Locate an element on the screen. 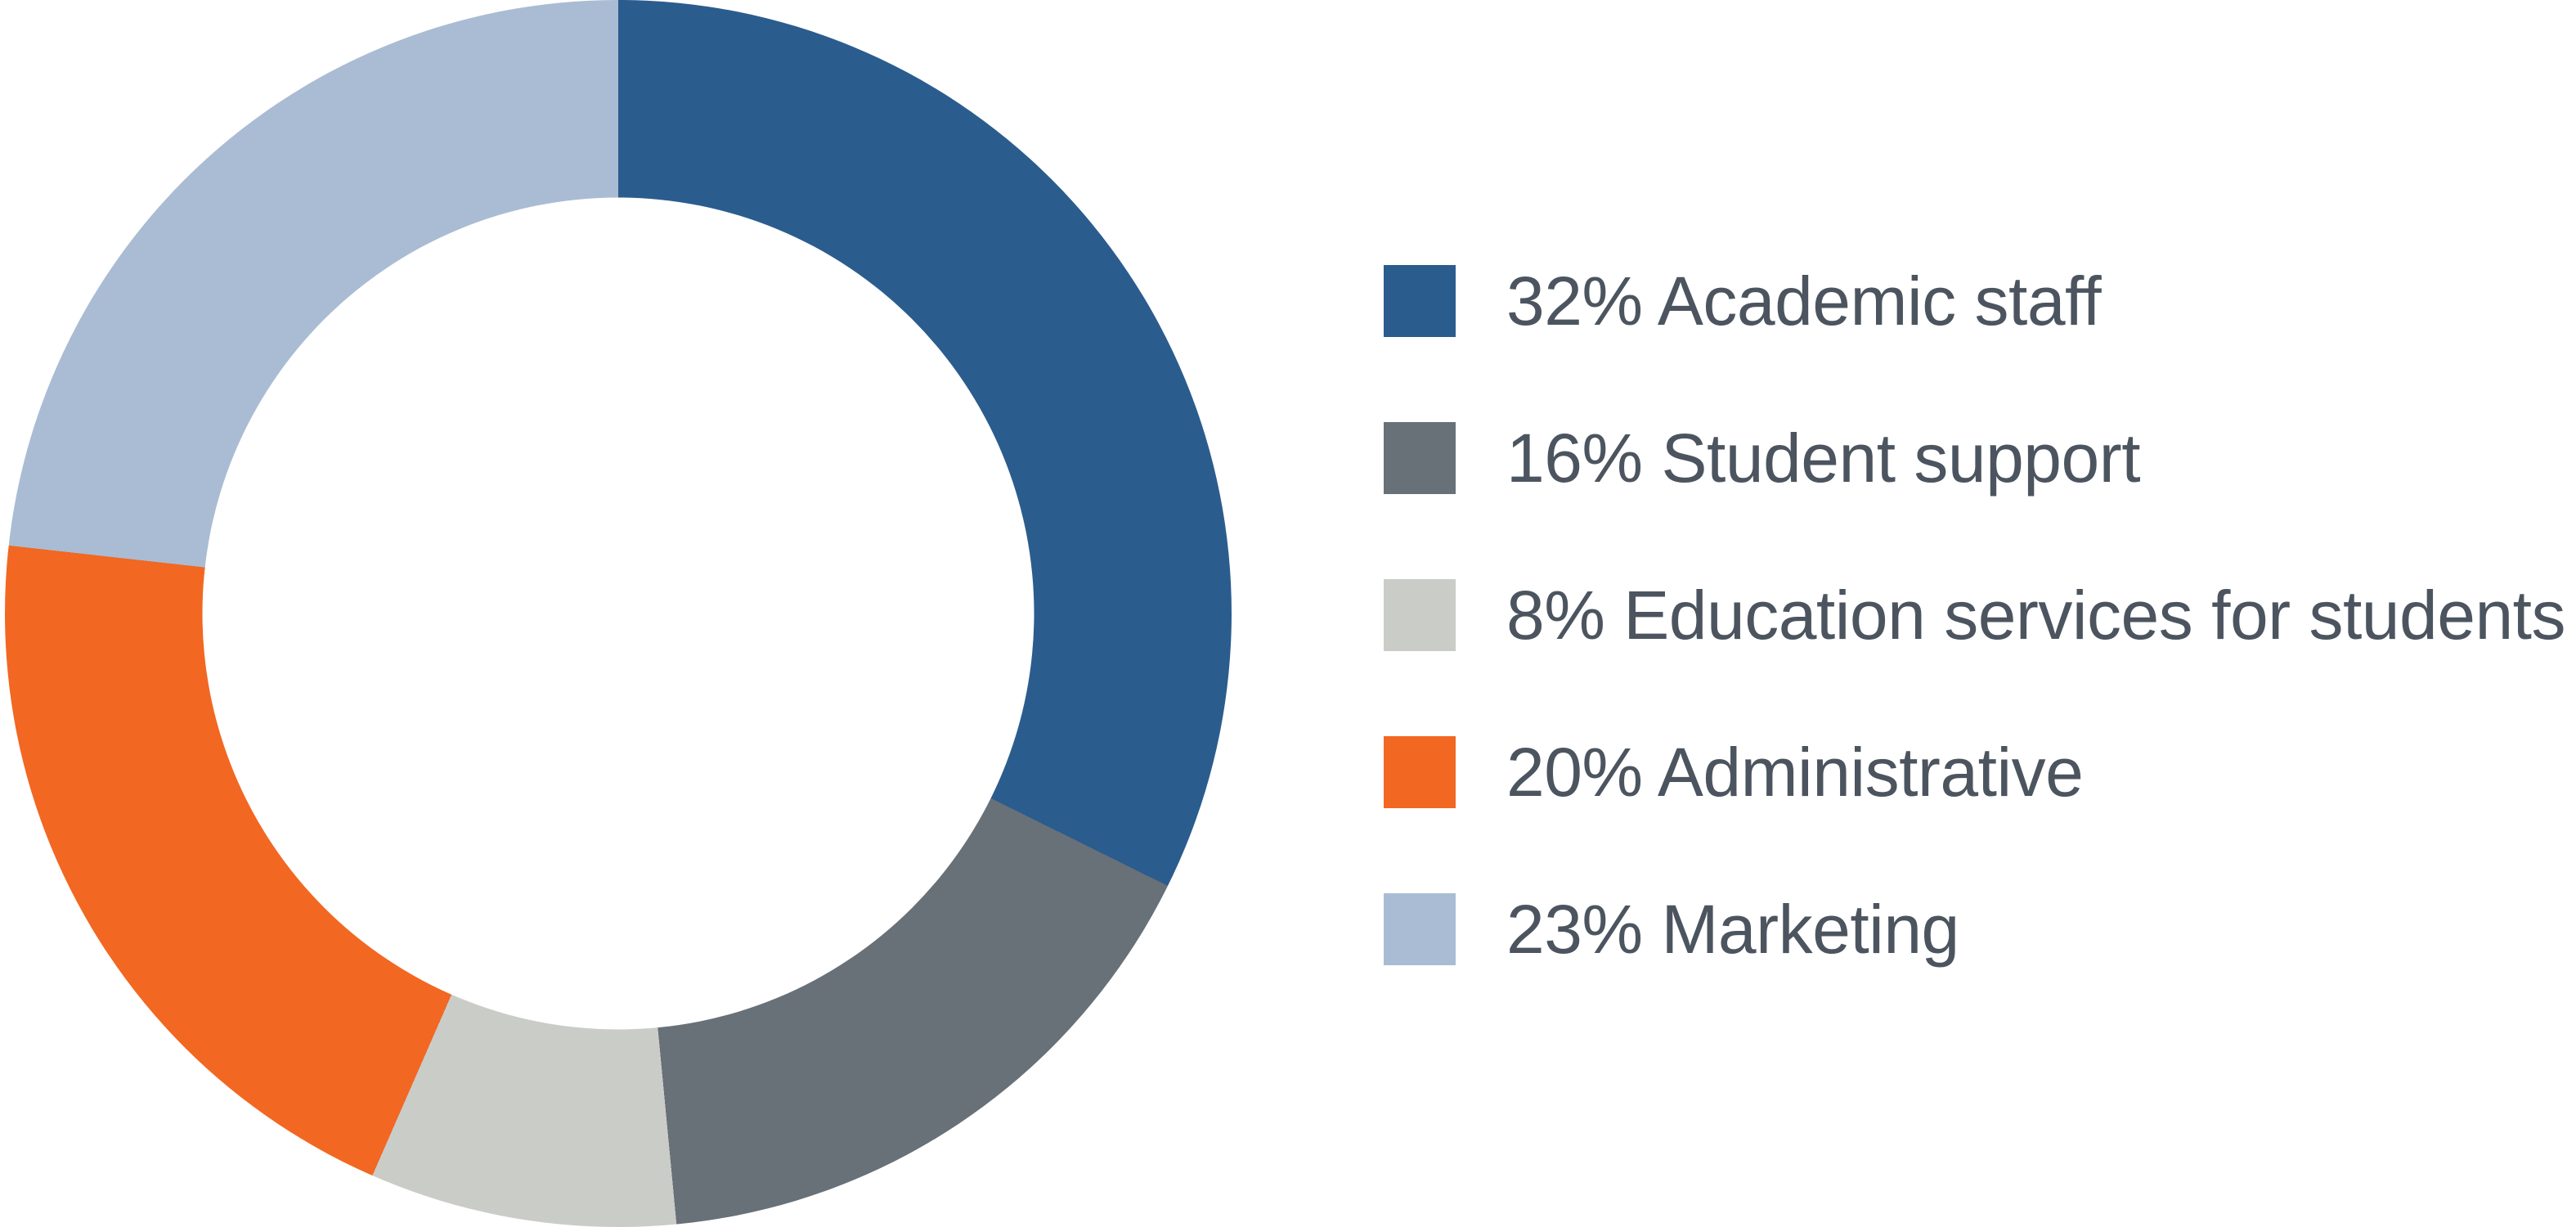 The width and height of the screenshot is (2576, 1227). legend-label: 23% Marketing is located at coordinates (1733, 929).